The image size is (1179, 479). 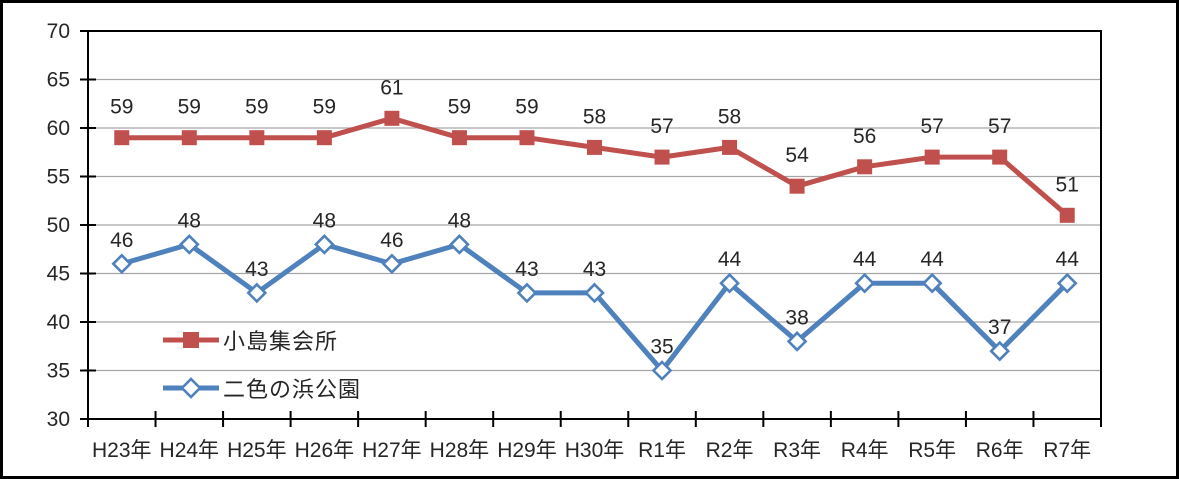 What do you see at coordinates (1067, 450) in the screenshot?
I see `x-tick-label: R7年` at bounding box center [1067, 450].